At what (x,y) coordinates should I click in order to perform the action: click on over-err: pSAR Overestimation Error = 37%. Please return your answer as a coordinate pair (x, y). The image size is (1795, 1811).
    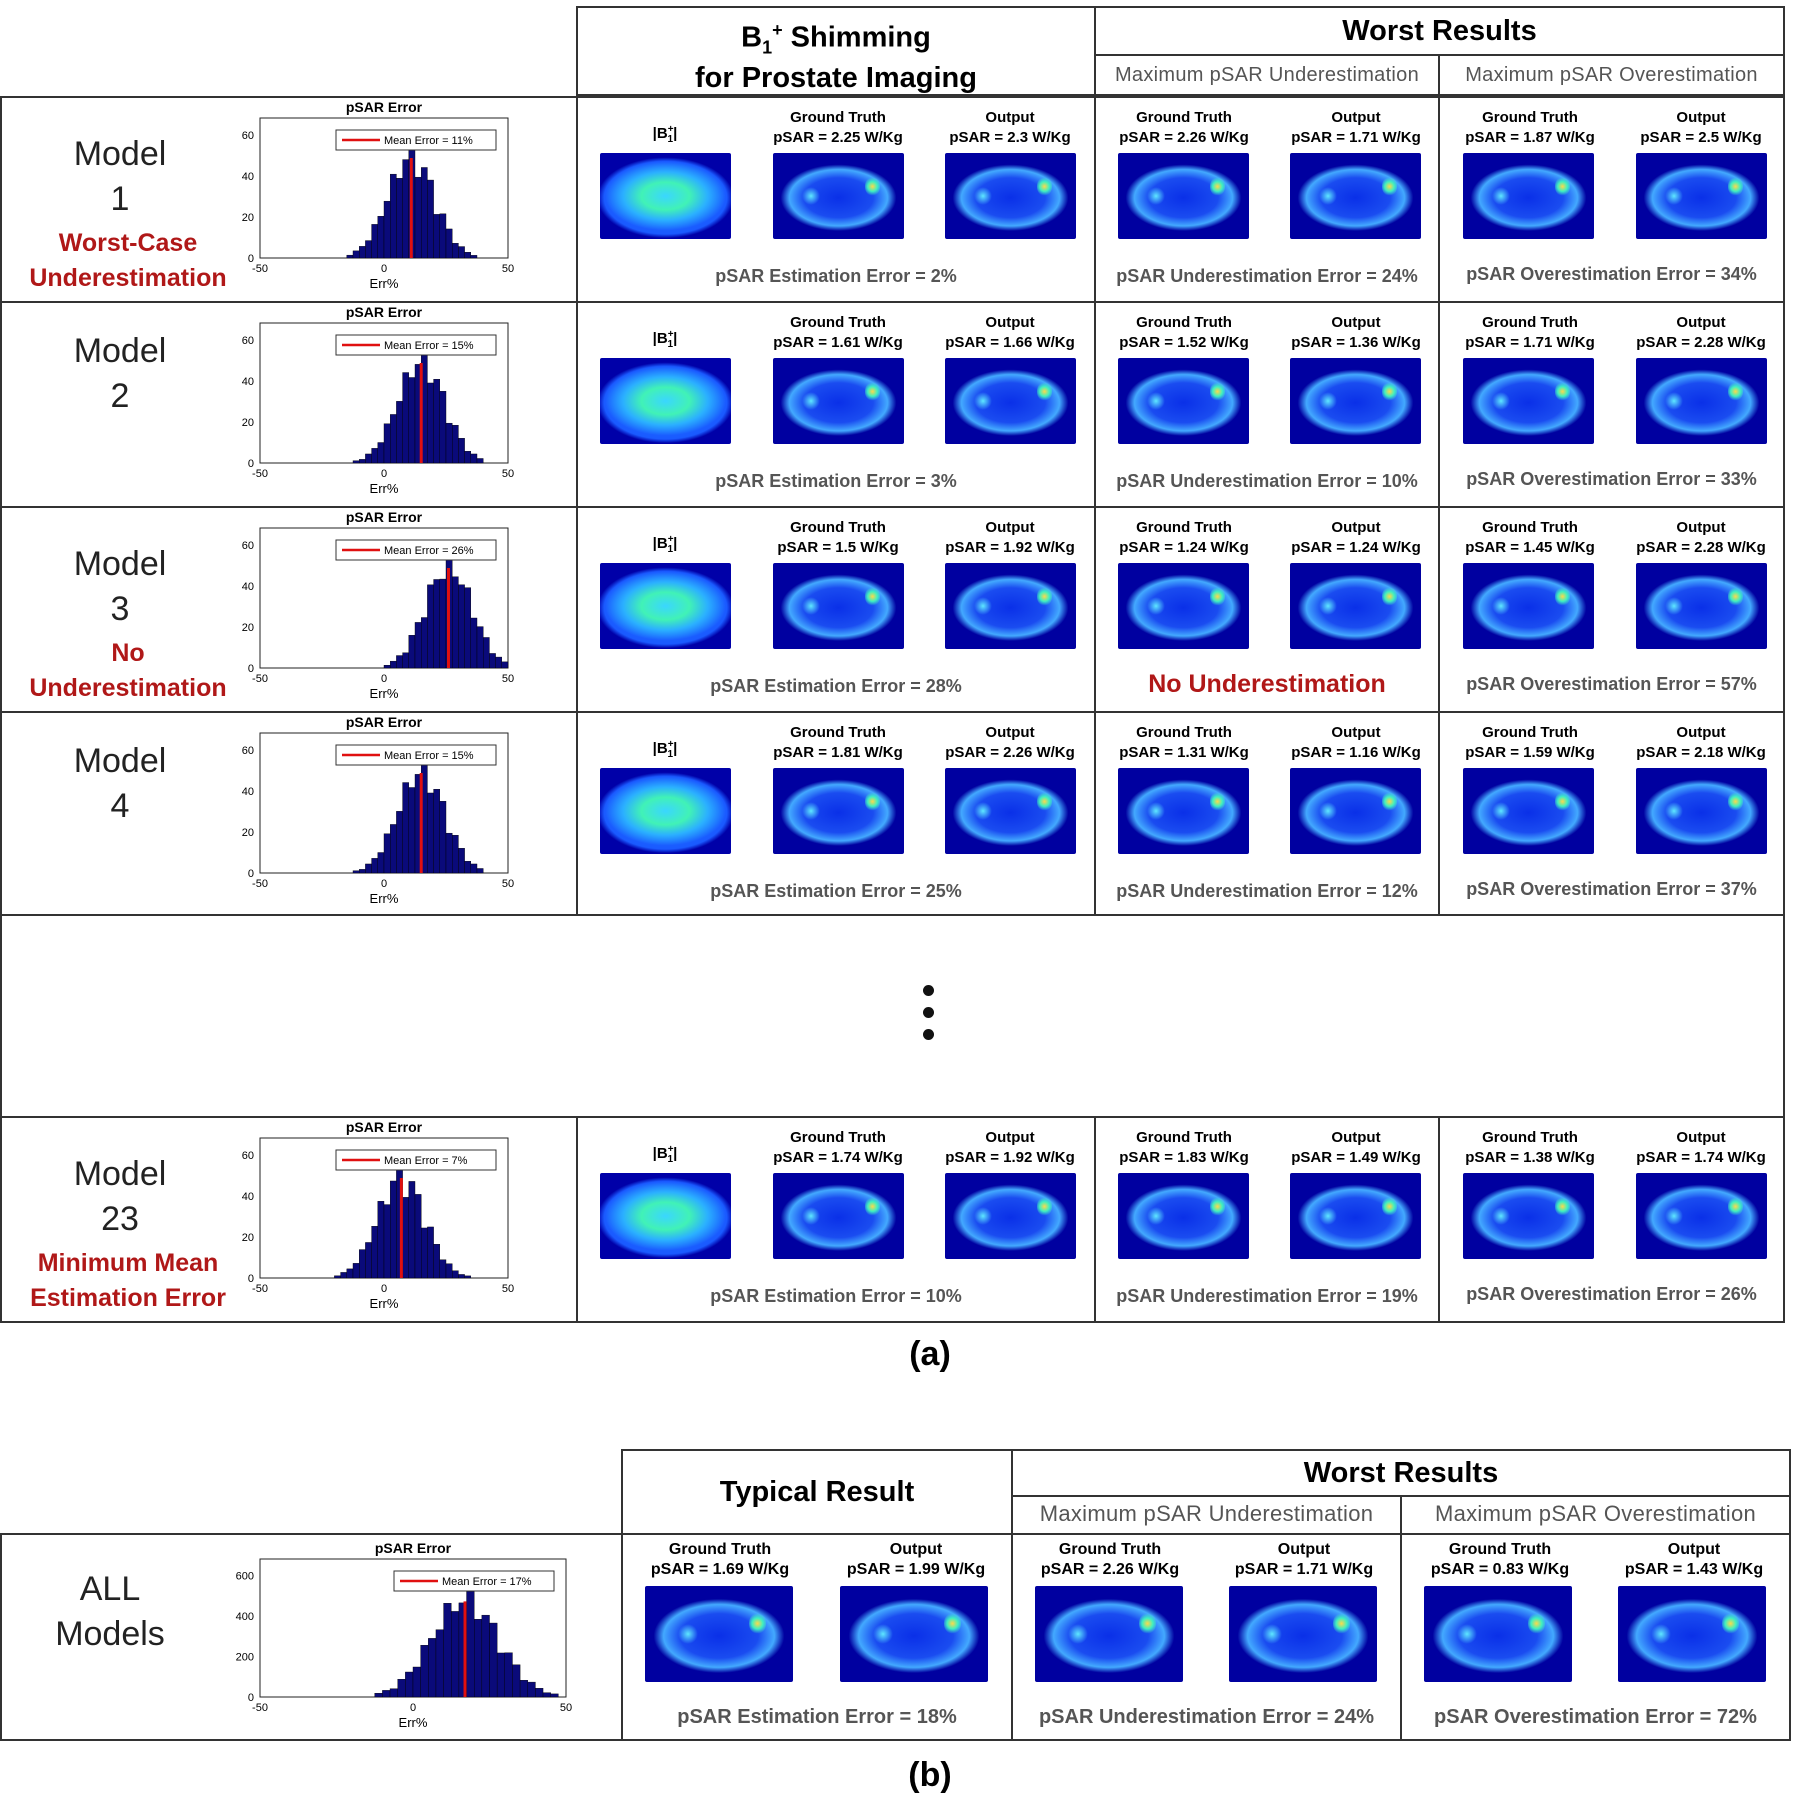
    Looking at the image, I should click on (1611, 889).